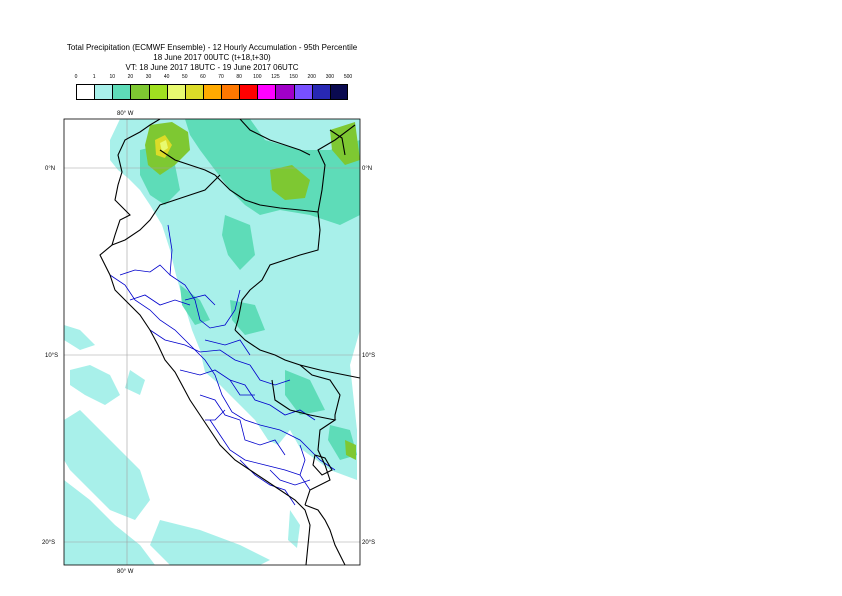 The width and height of the screenshot is (842, 596). Describe the element at coordinates (130, 77) in the screenshot. I see `legend-tick-label: 20` at that location.